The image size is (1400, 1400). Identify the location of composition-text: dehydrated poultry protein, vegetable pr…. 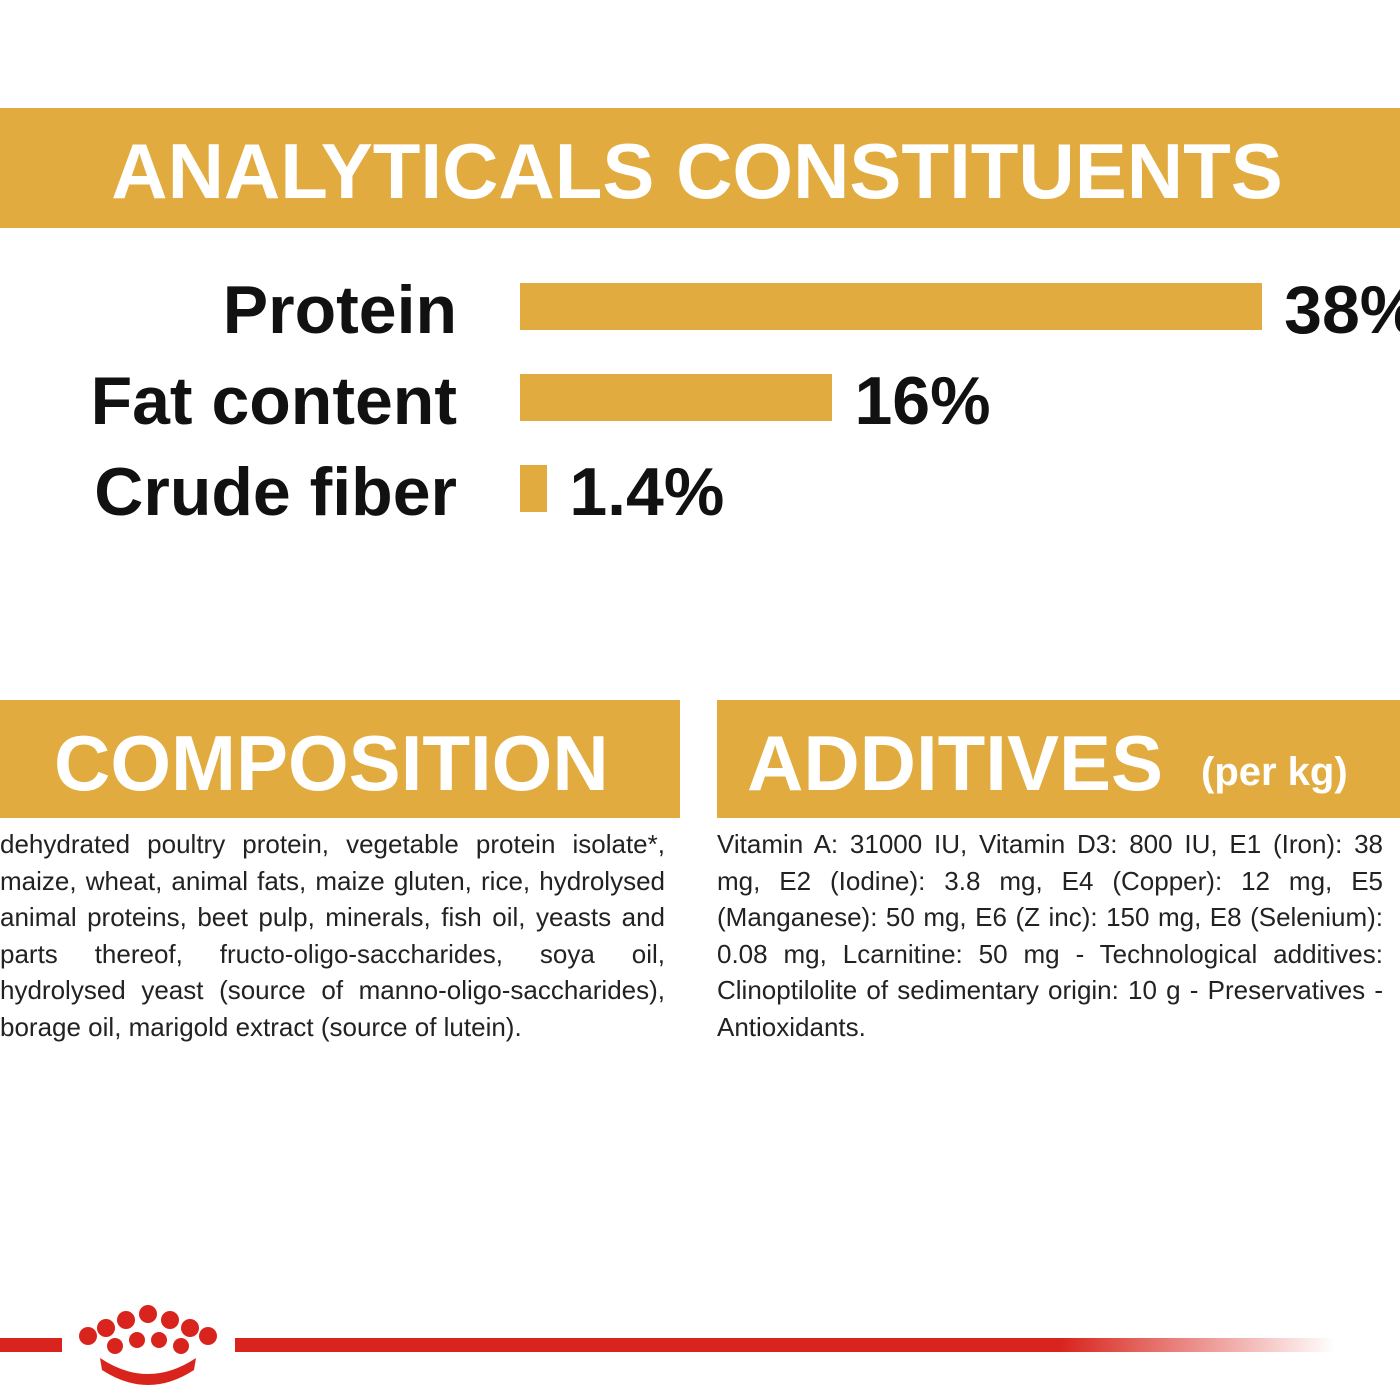
(332, 935).